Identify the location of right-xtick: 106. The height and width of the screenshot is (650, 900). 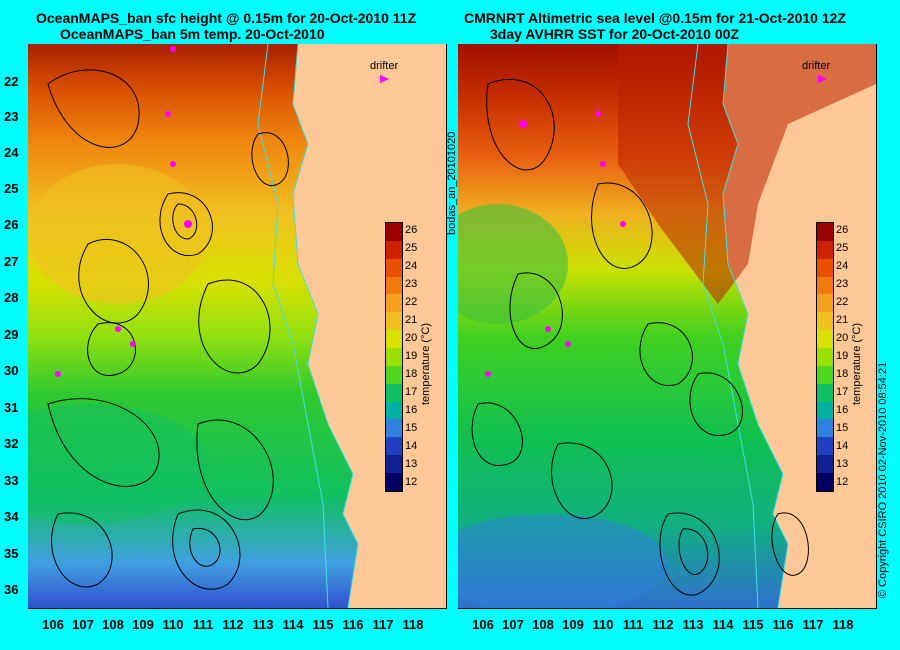
(483, 624).